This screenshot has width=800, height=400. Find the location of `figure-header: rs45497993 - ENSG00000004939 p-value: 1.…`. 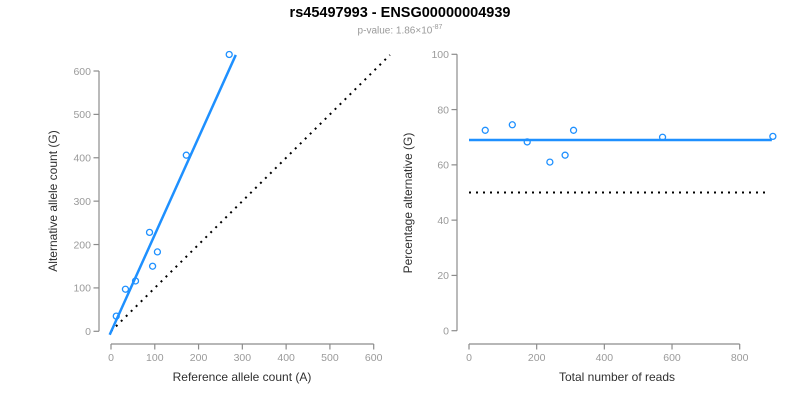

figure-header: rs45497993 - ENSG00000004939 p-value: 1.… is located at coordinates (400, 18).